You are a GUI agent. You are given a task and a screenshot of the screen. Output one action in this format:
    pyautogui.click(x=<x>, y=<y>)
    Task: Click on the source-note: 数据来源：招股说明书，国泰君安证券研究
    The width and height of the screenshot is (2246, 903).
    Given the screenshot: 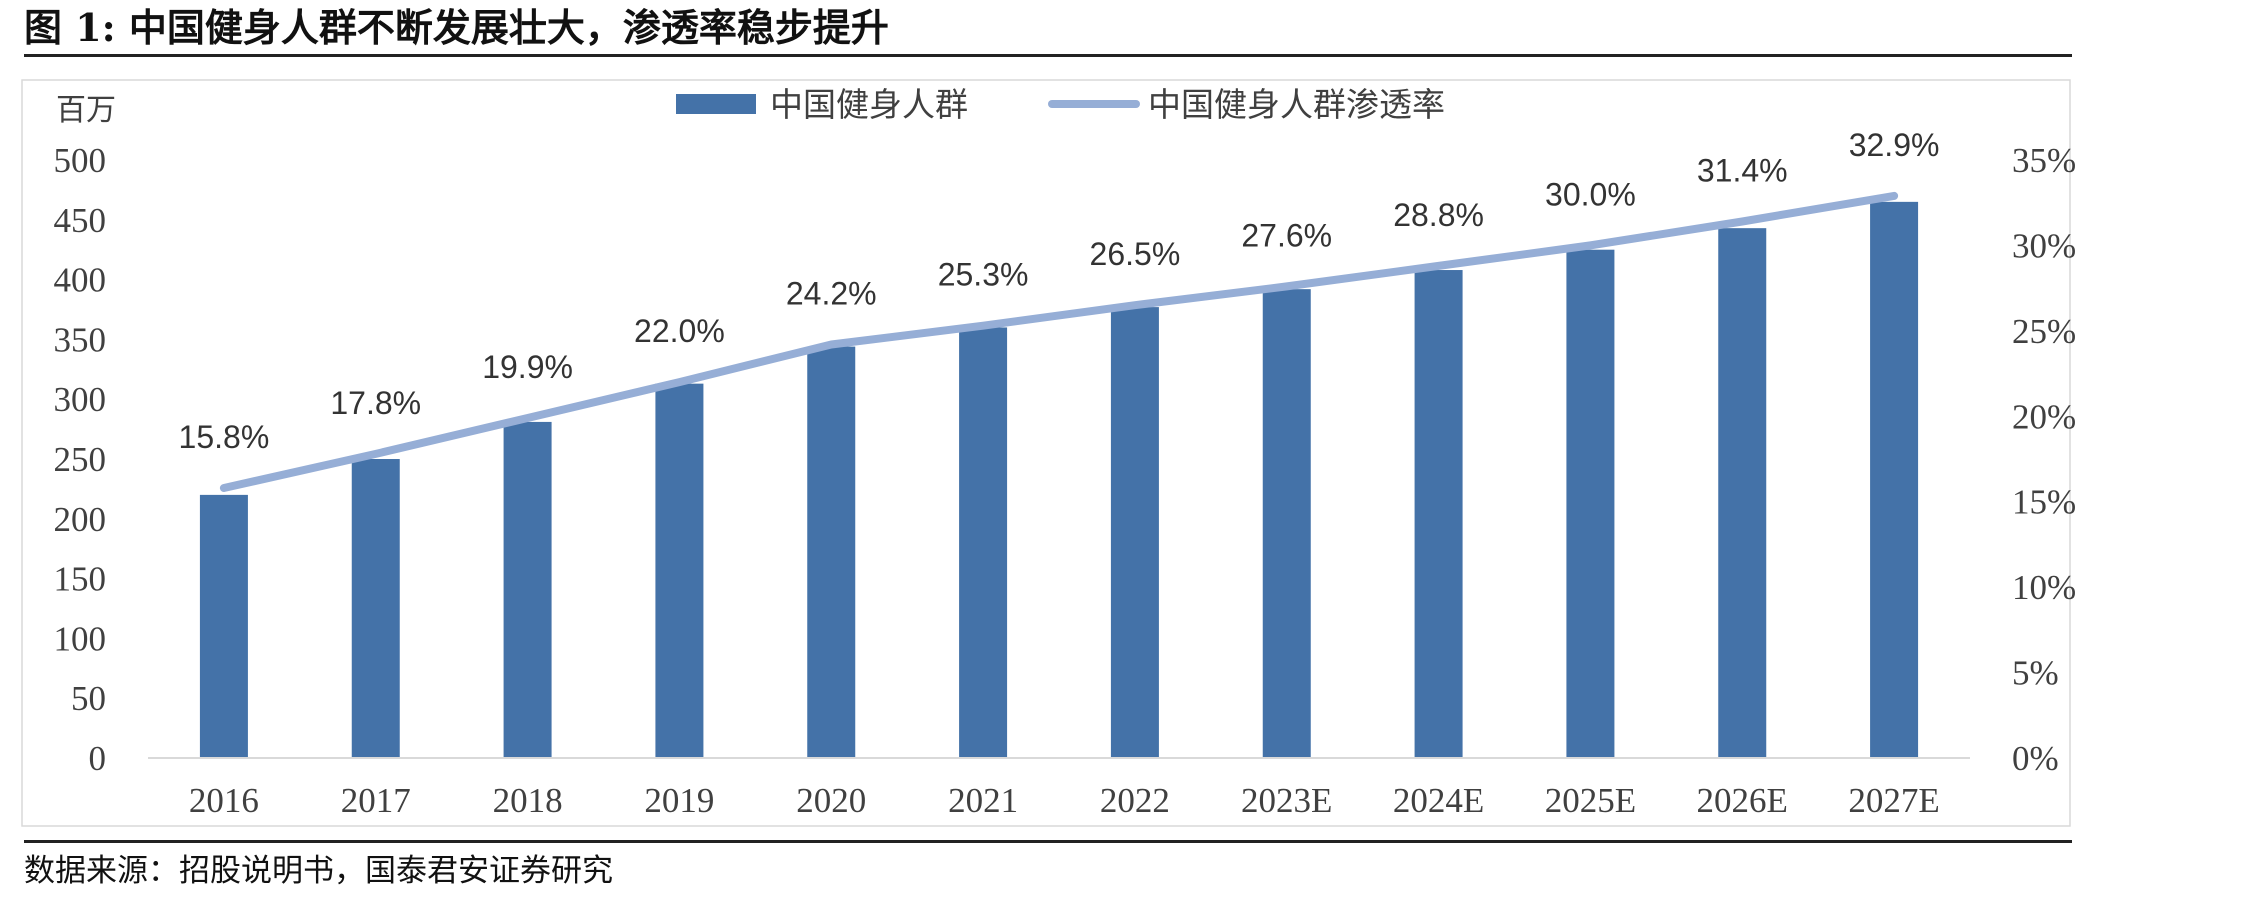 What is the action you would take?
    pyautogui.click(x=318, y=871)
    